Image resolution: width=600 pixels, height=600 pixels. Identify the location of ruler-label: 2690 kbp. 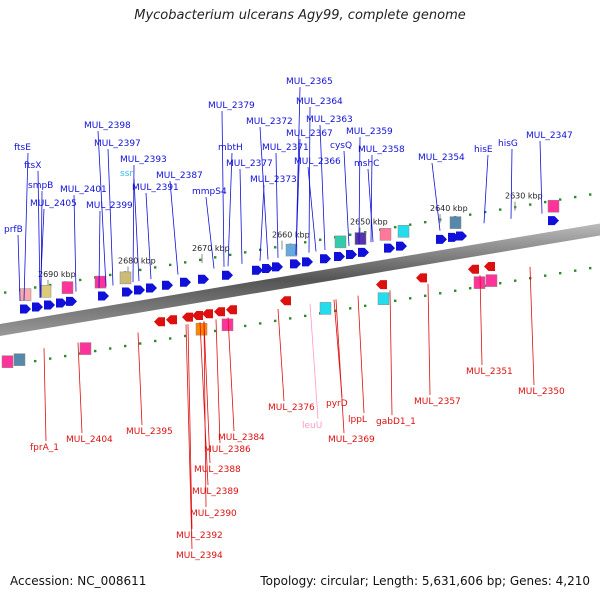
(57, 274).